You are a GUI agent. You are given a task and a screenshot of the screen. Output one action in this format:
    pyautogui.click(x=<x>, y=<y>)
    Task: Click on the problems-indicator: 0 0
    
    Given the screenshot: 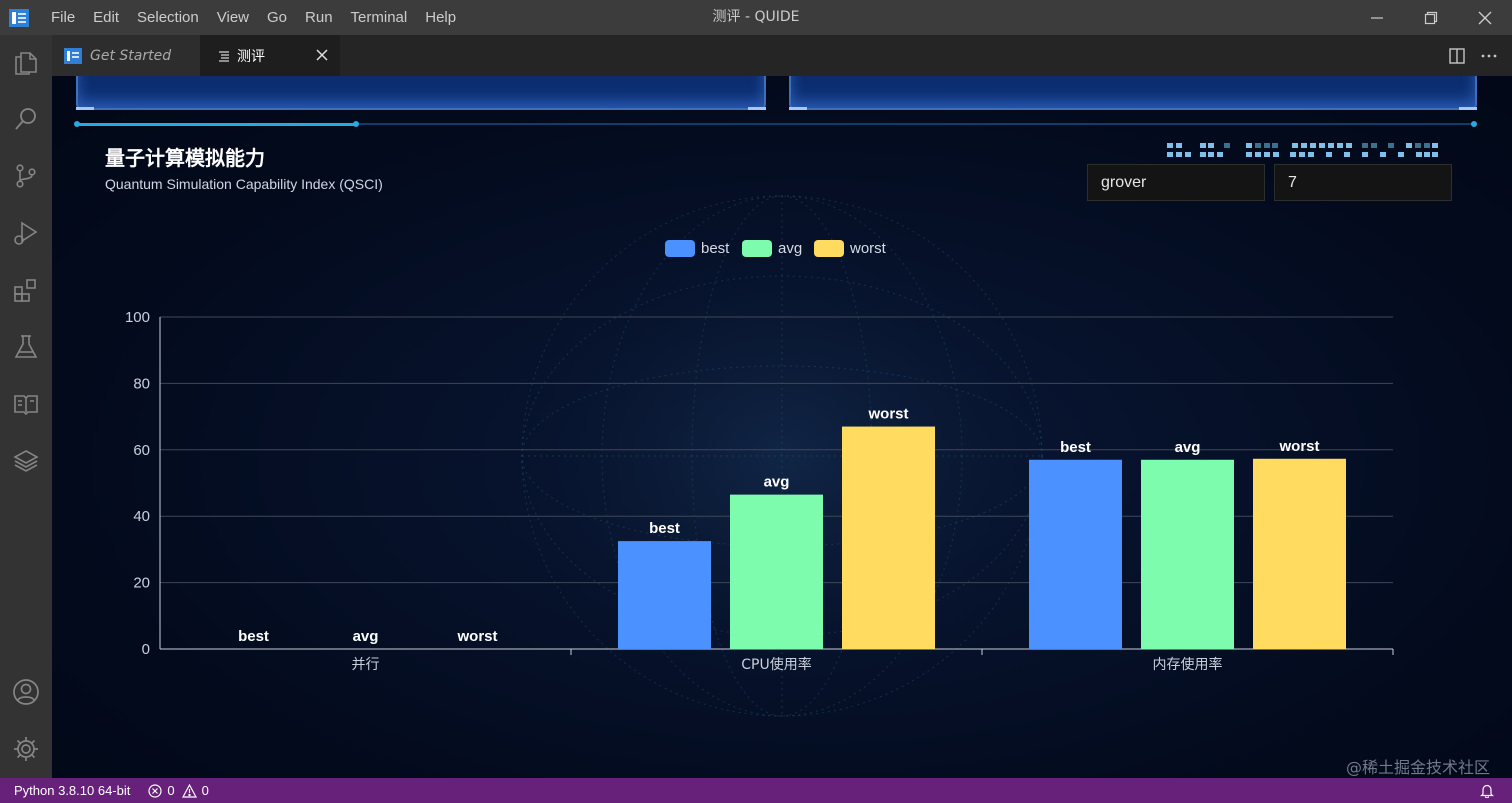 What is the action you would take?
    pyautogui.click(x=178, y=790)
    